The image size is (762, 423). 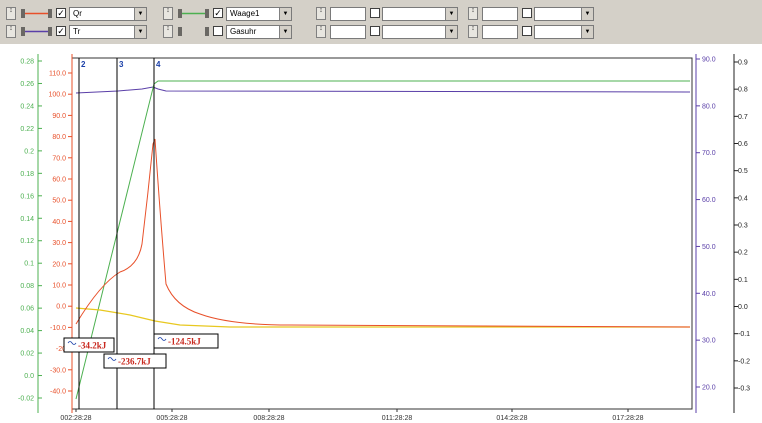 What do you see at coordinates (59, 243) in the screenshot?
I see `red-axis-tick-label: 30.0` at bounding box center [59, 243].